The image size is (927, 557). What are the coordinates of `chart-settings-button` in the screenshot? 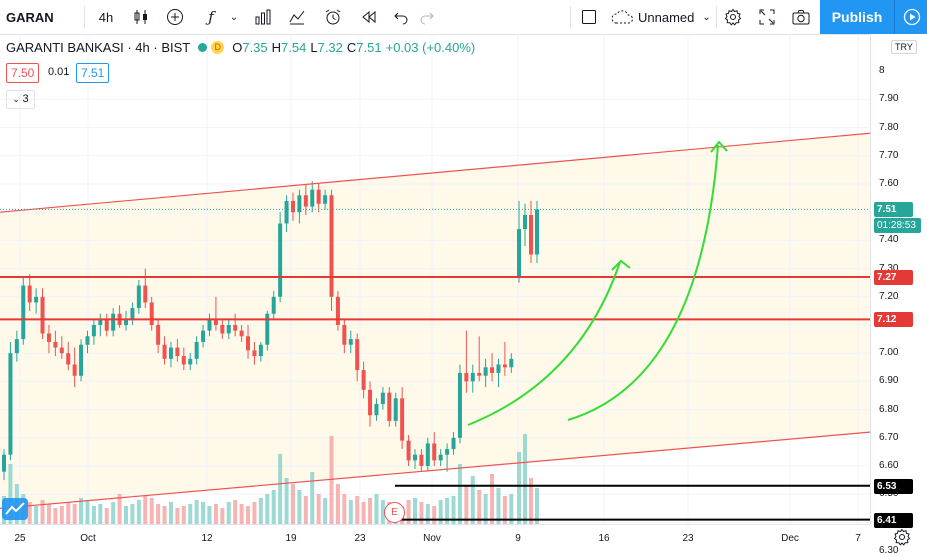 It's located at (903, 538).